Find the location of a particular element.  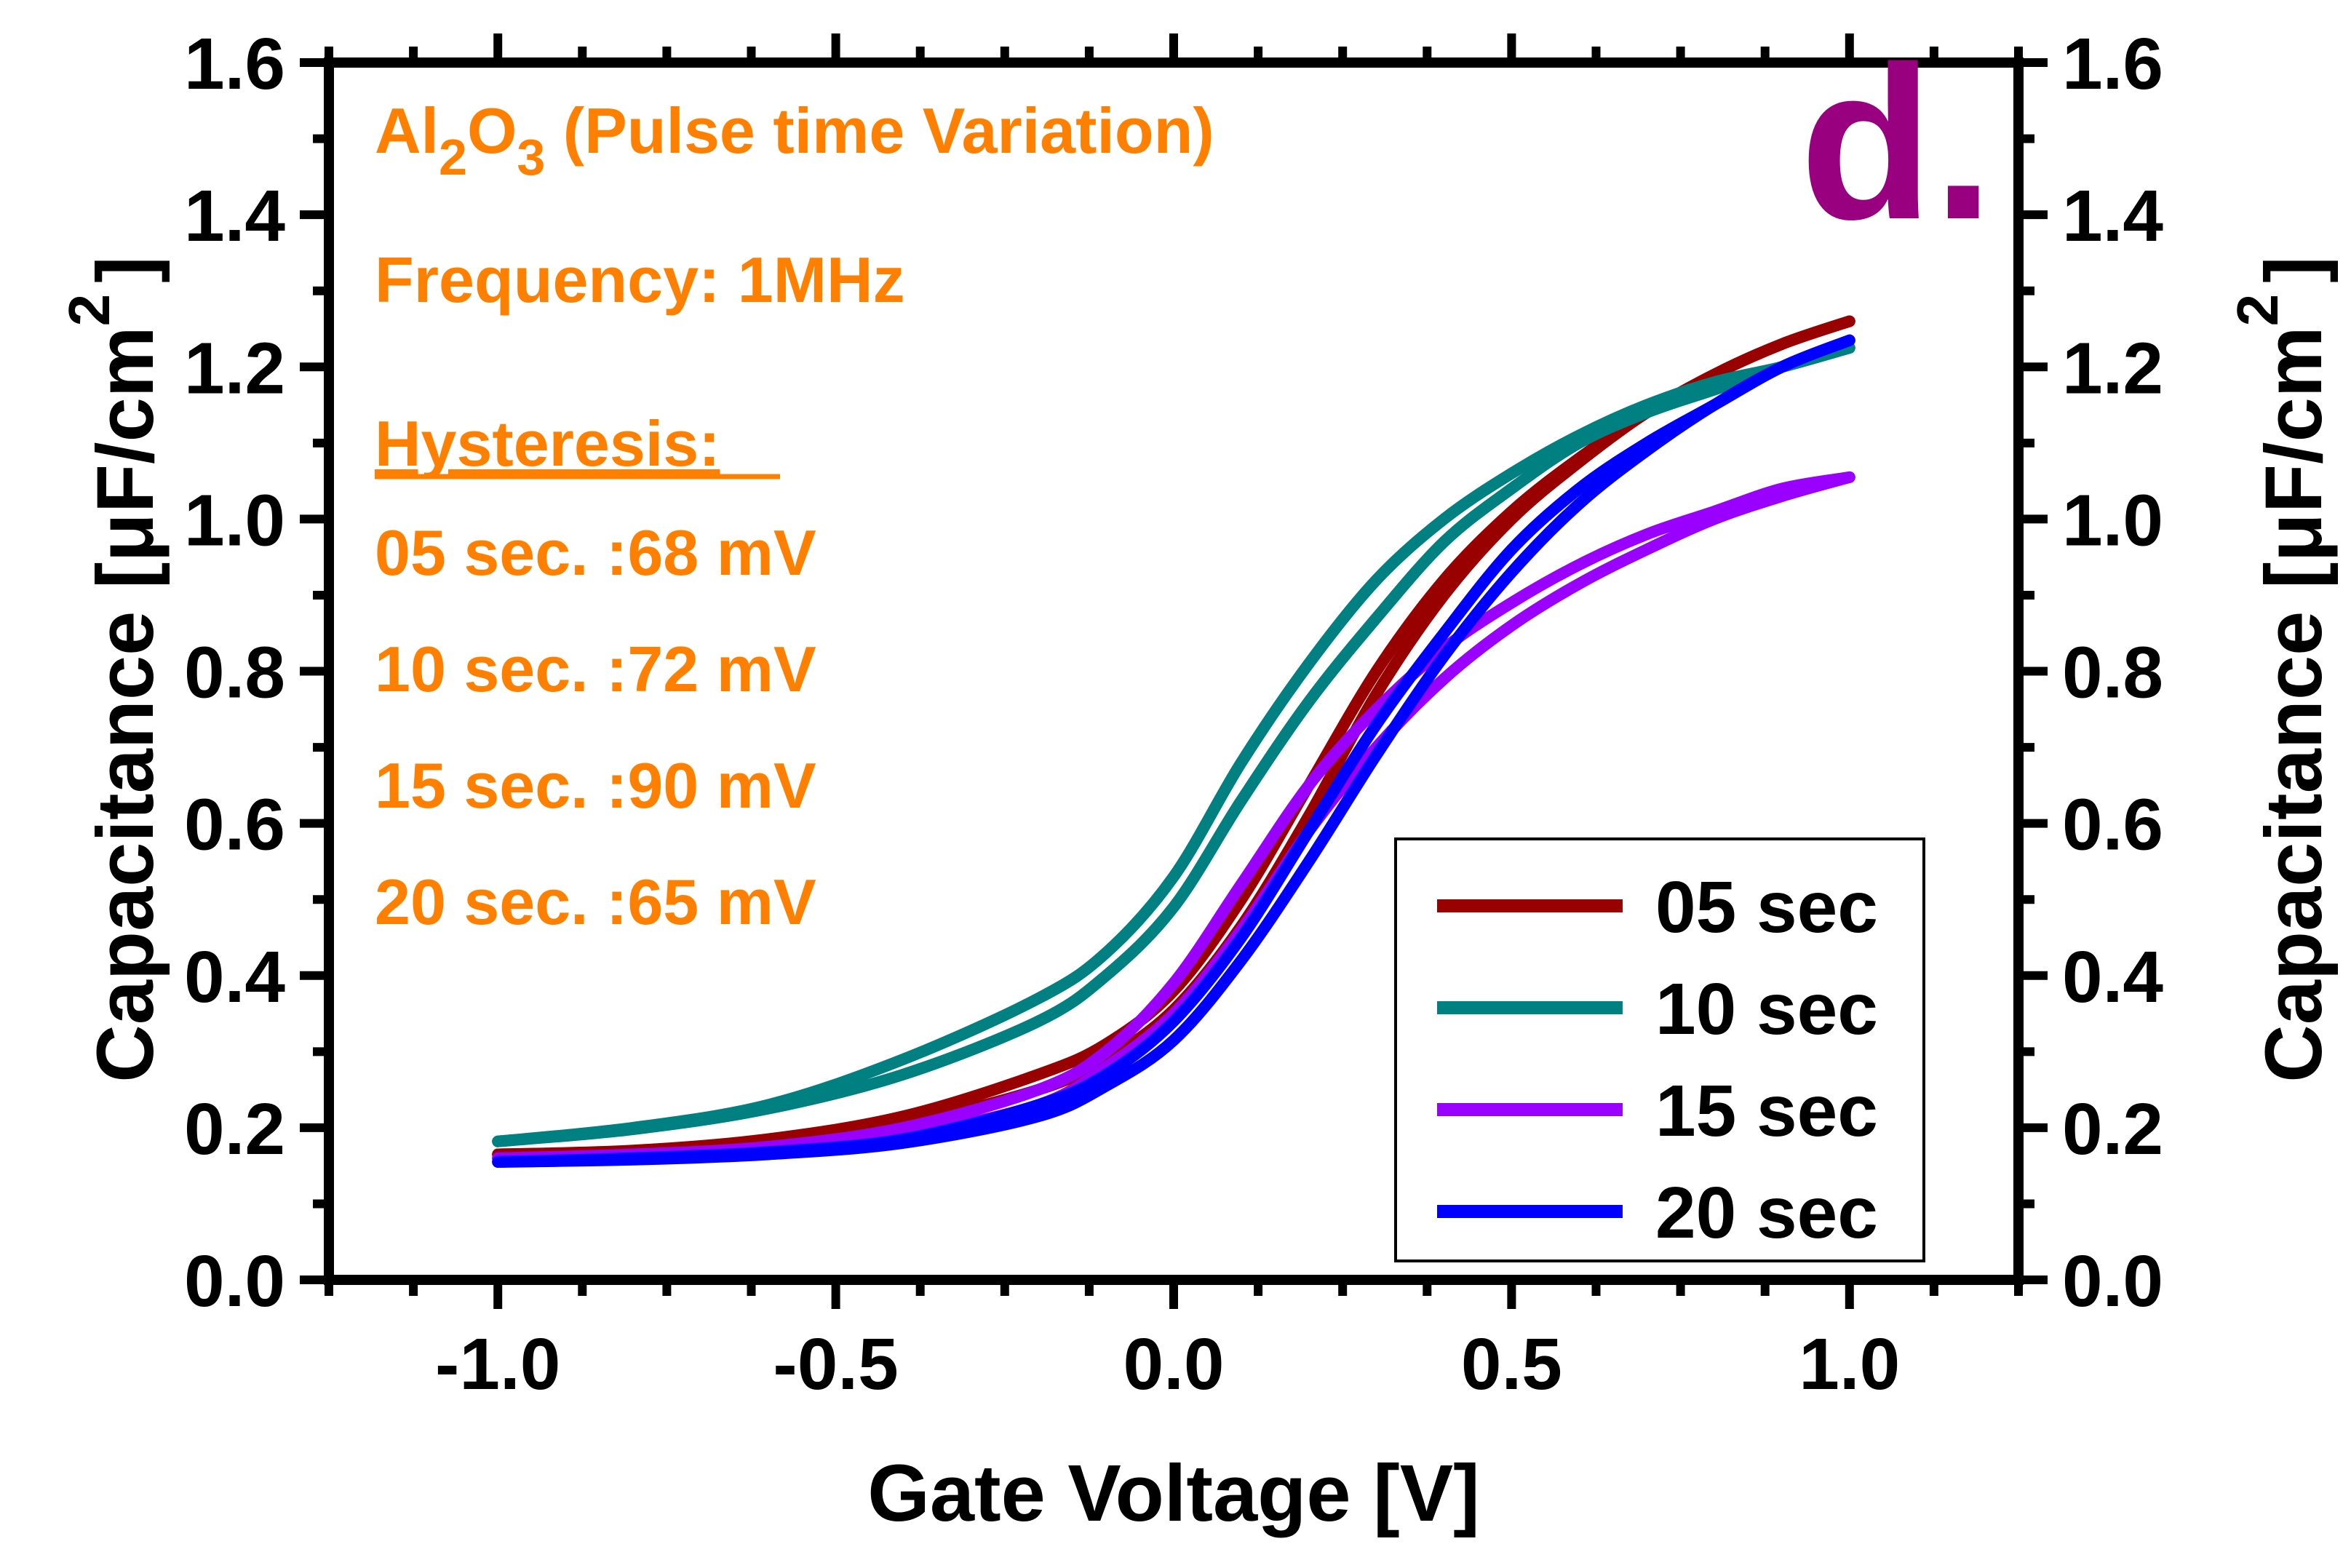

legend-box is located at coordinates (1659, 1049).